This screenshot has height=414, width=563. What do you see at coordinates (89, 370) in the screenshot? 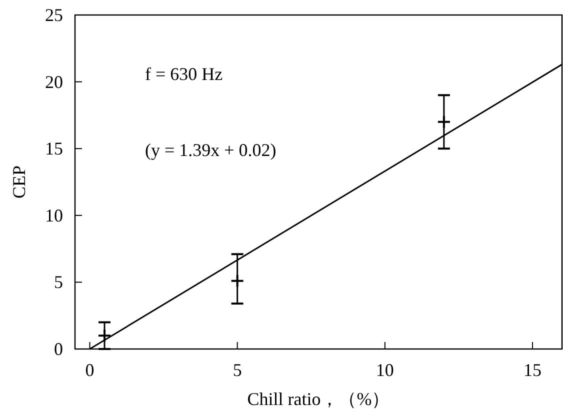
I see `x-tick-label: 0` at bounding box center [89, 370].